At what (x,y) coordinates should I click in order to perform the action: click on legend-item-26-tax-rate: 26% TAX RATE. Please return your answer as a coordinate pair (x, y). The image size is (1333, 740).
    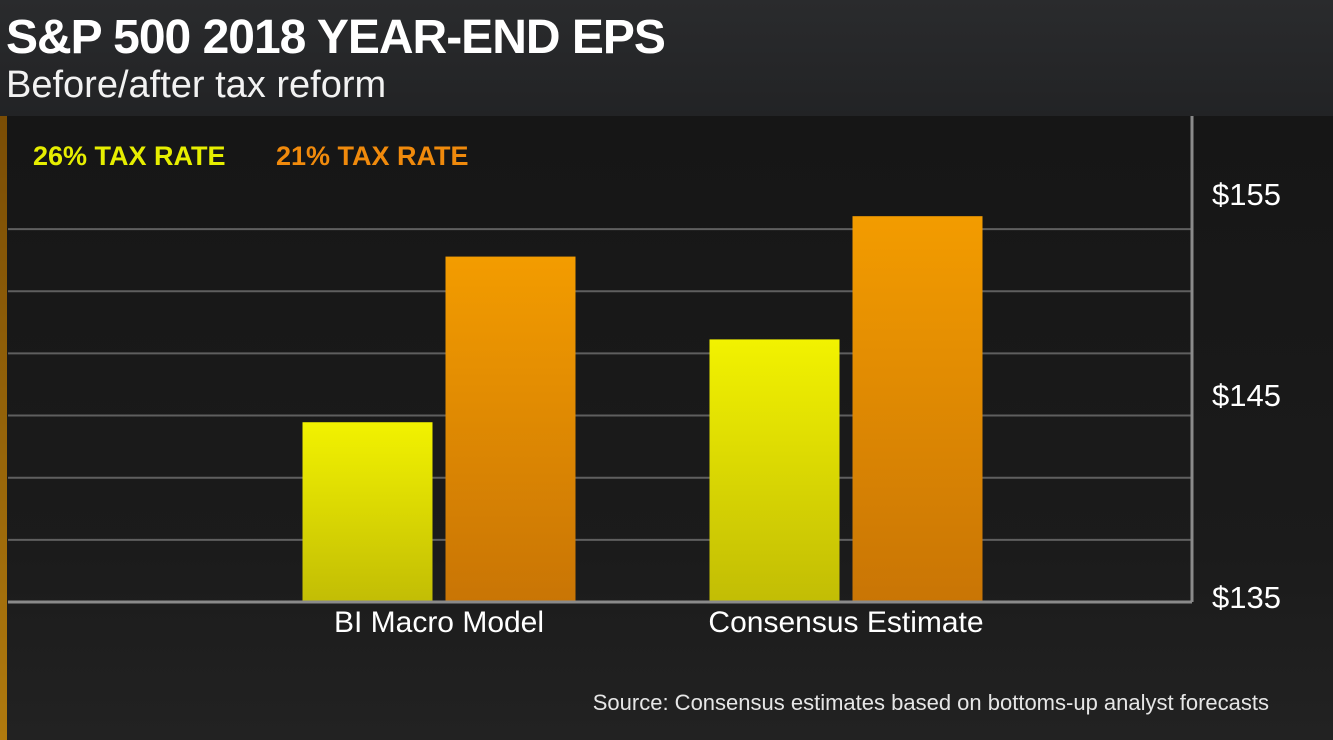
    Looking at the image, I should click on (129, 156).